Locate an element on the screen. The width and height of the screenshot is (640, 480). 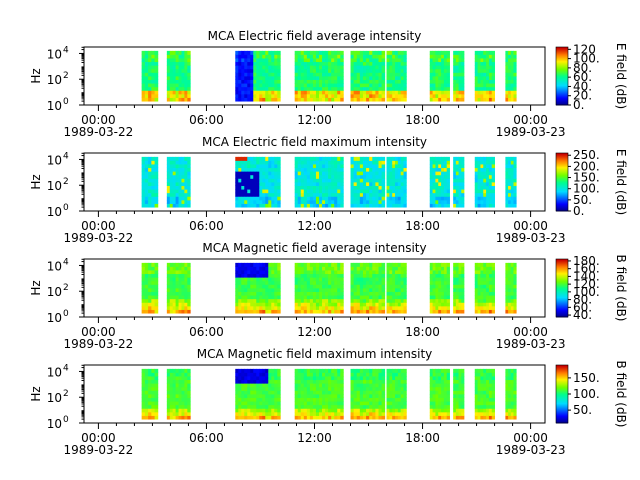
colorbar-tick-label: 60. is located at coordinates (582, 307).